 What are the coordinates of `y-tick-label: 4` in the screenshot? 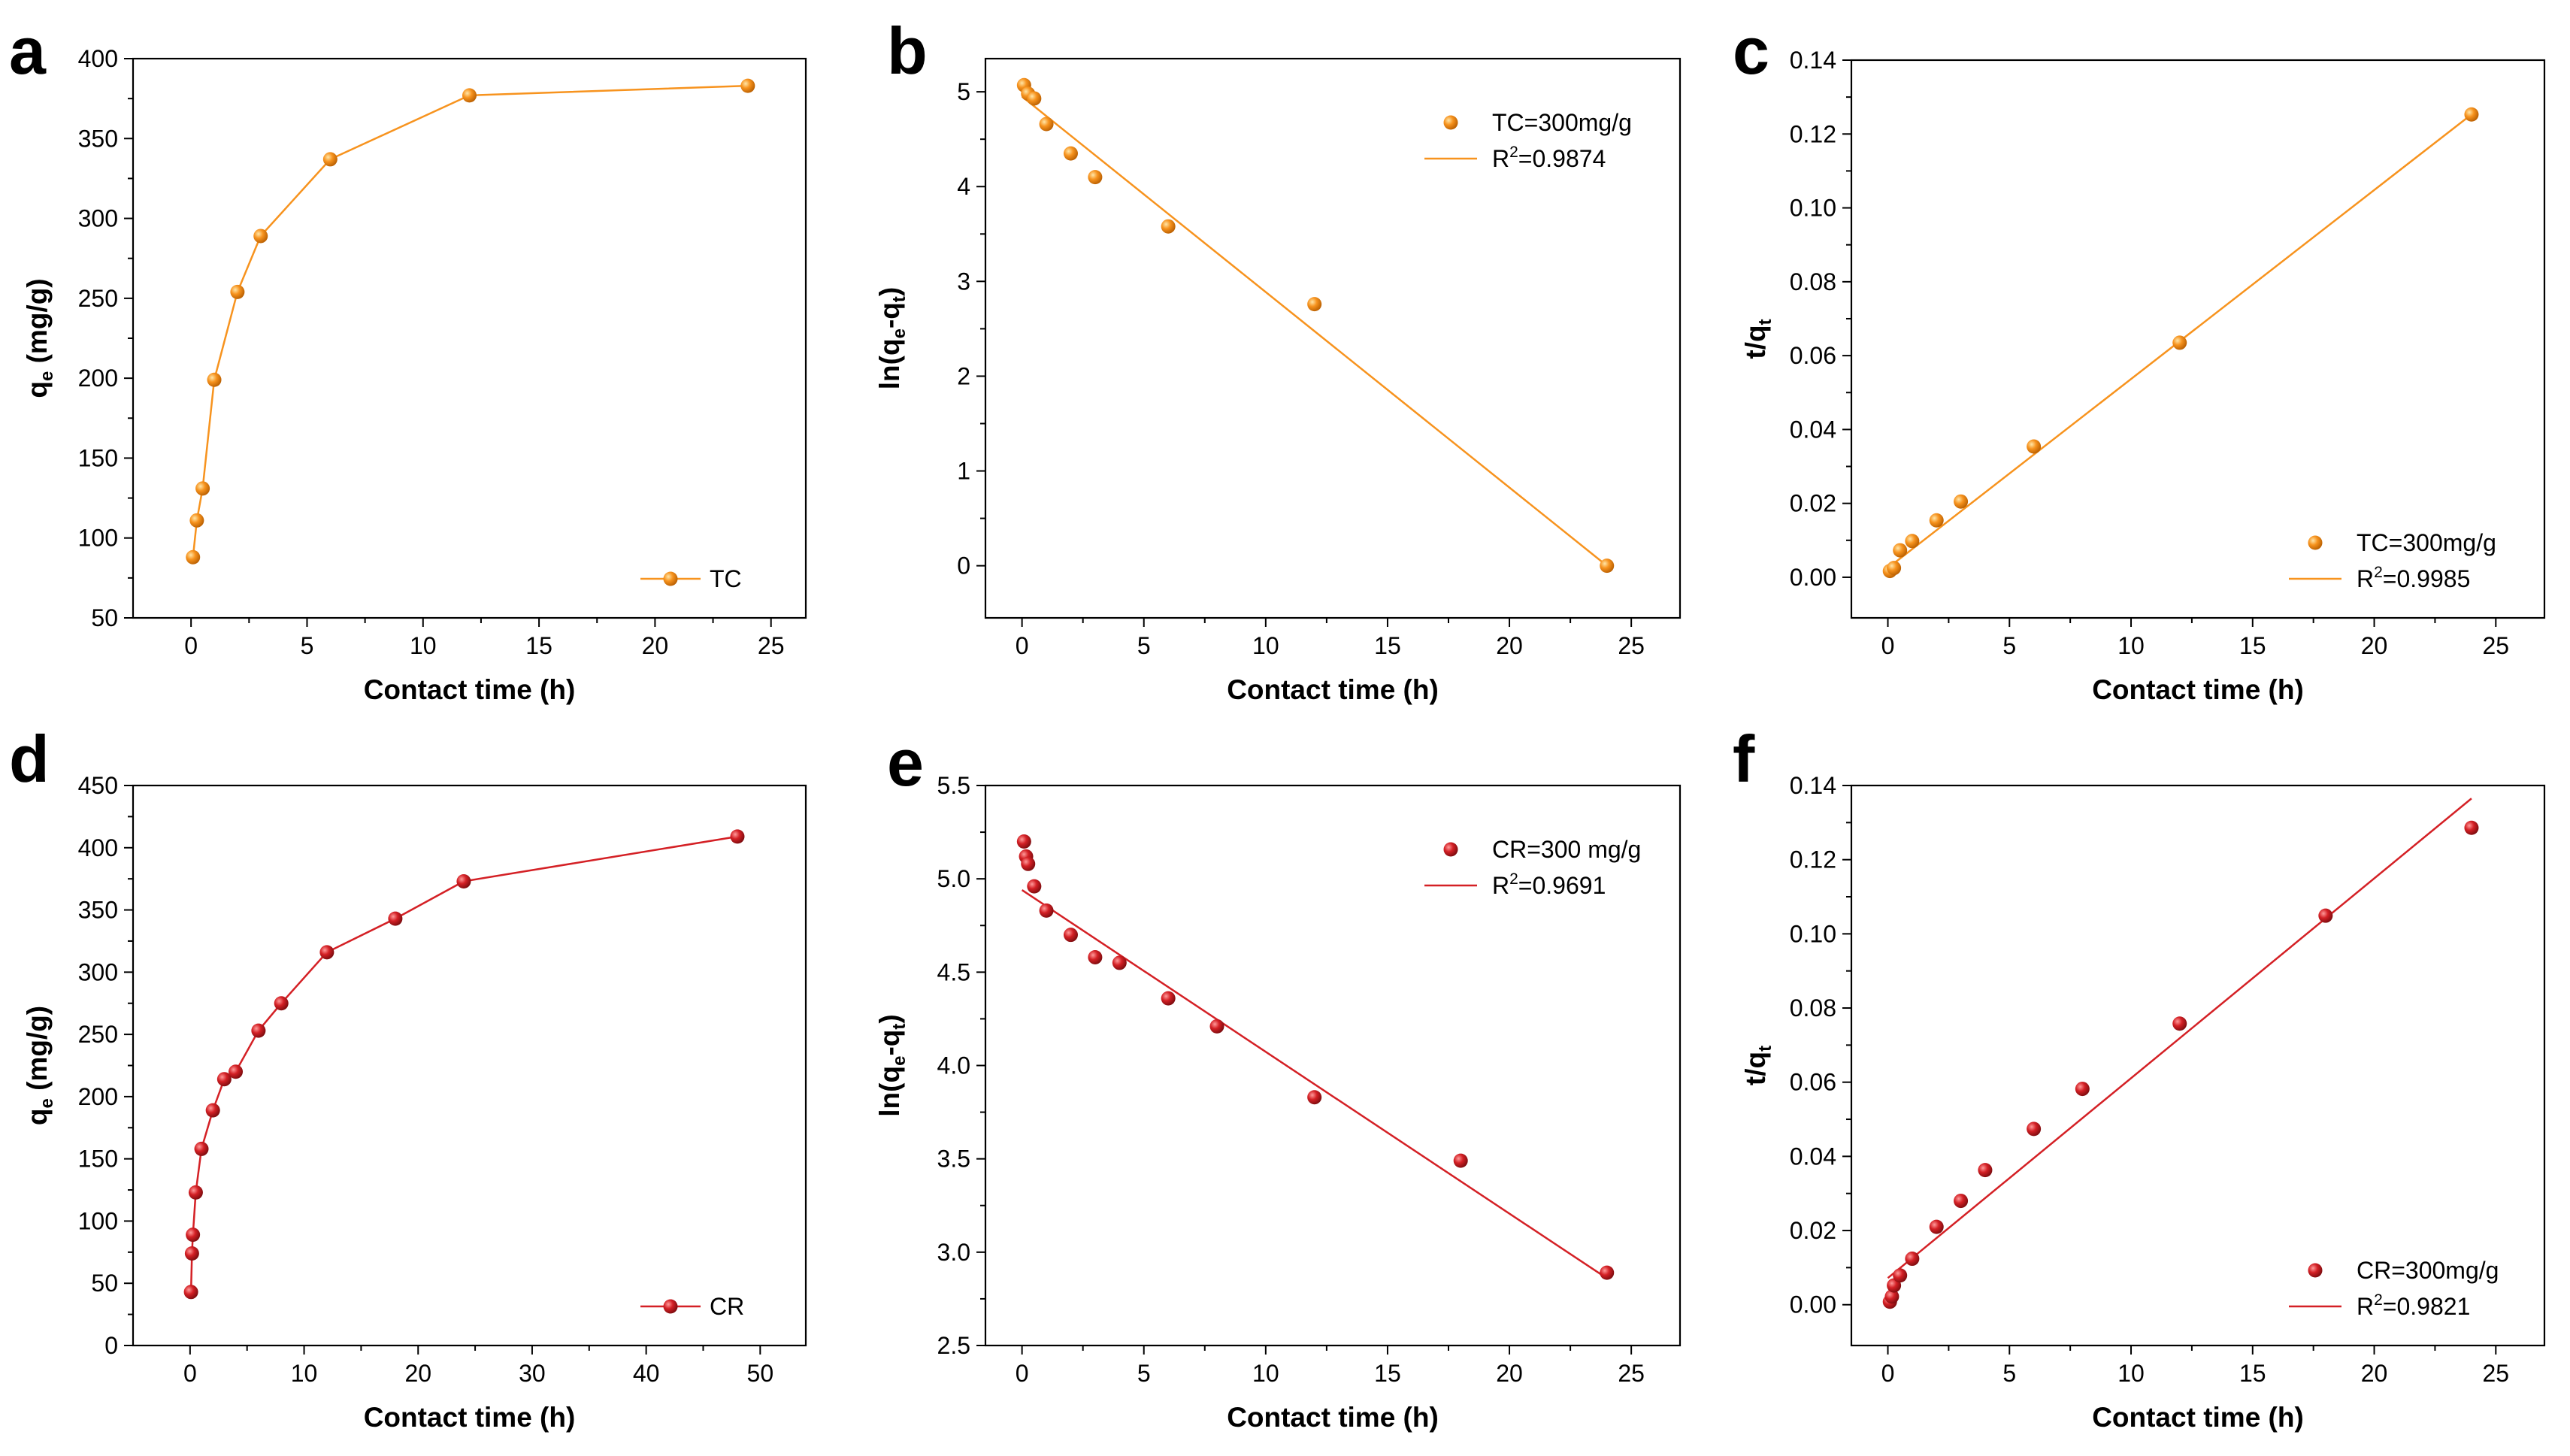 It's located at (963, 186).